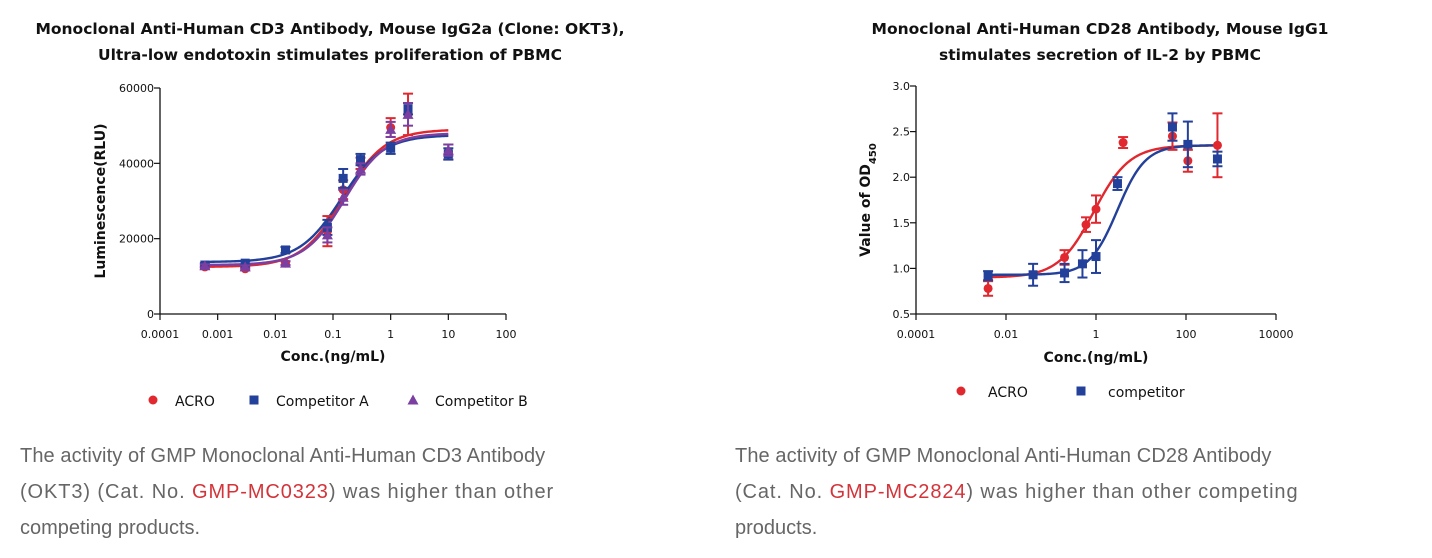 This screenshot has height=558, width=1432. What do you see at coordinates (333, 334) in the screenshot?
I see `x-tick-label: 0.1` at bounding box center [333, 334].